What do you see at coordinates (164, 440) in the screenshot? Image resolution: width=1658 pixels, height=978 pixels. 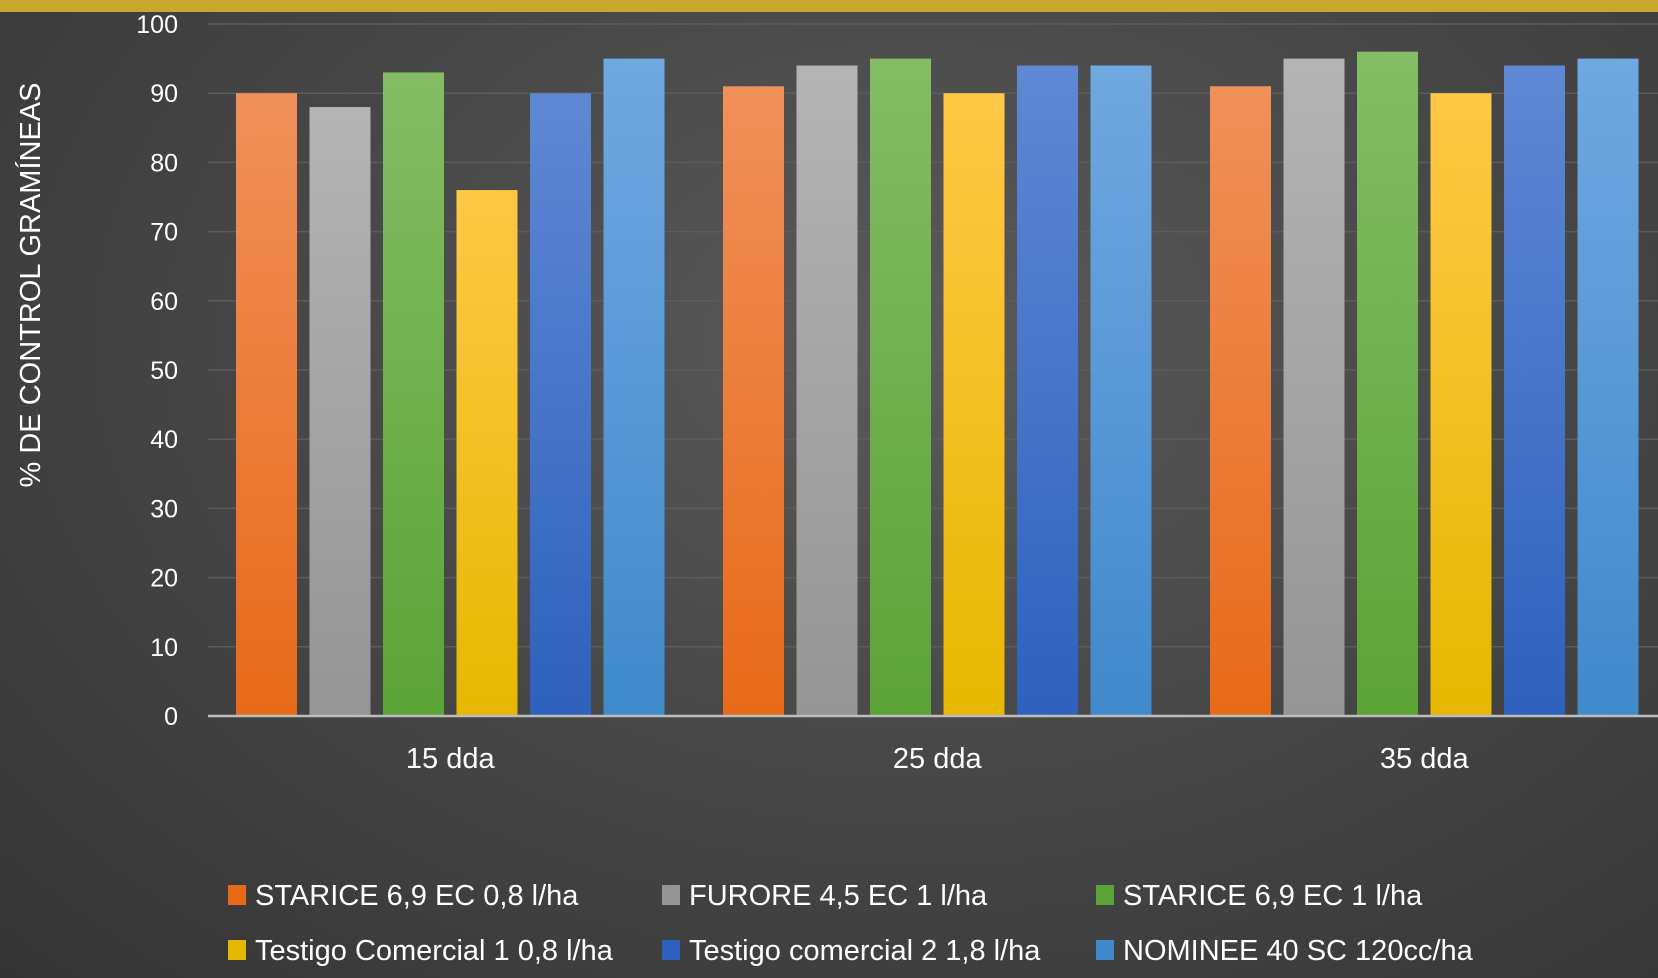 I see `y-tick-label: 40` at bounding box center [164, 440].